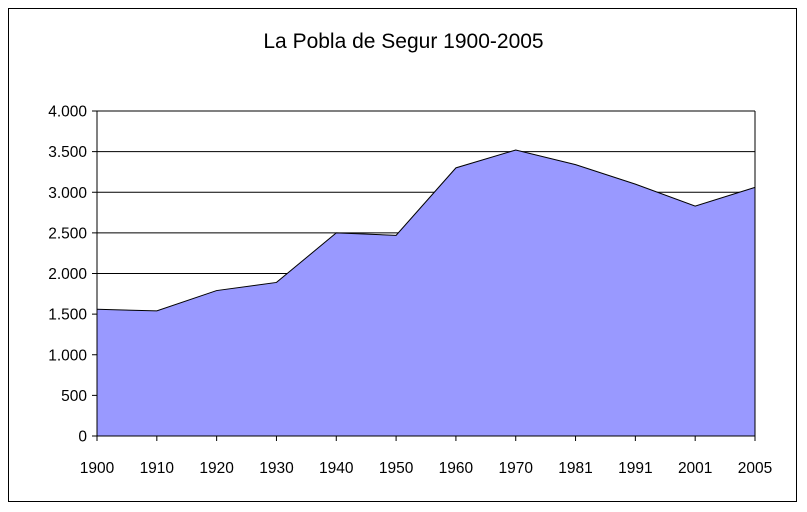  Describe the element at coordinates (515, 468) in the screenshot. I see `x-tick-label: 1970` at that location.